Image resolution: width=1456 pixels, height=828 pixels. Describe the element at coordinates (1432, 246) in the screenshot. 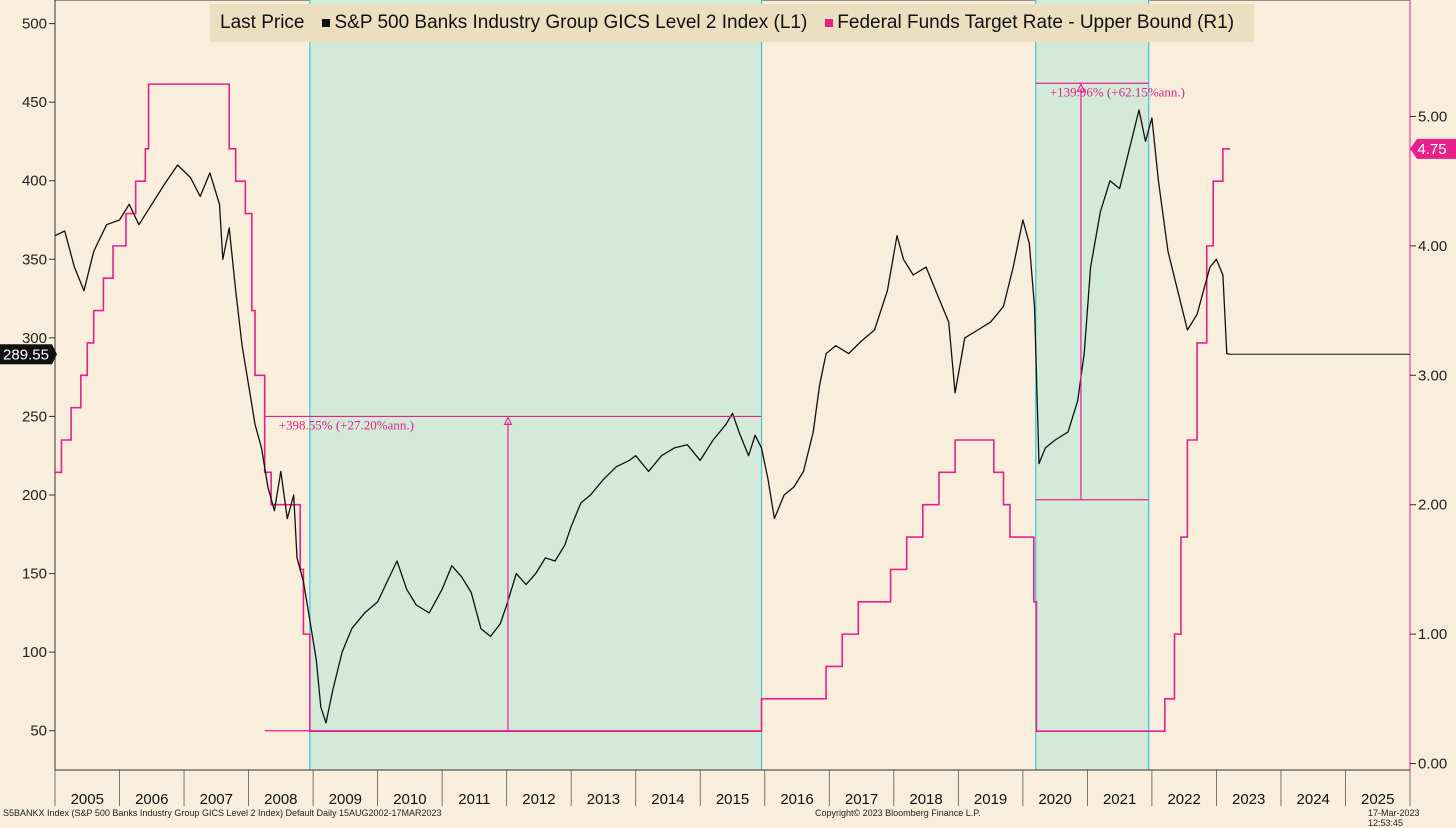

I see `right-tick-label-4.00: 4.00` at that location.